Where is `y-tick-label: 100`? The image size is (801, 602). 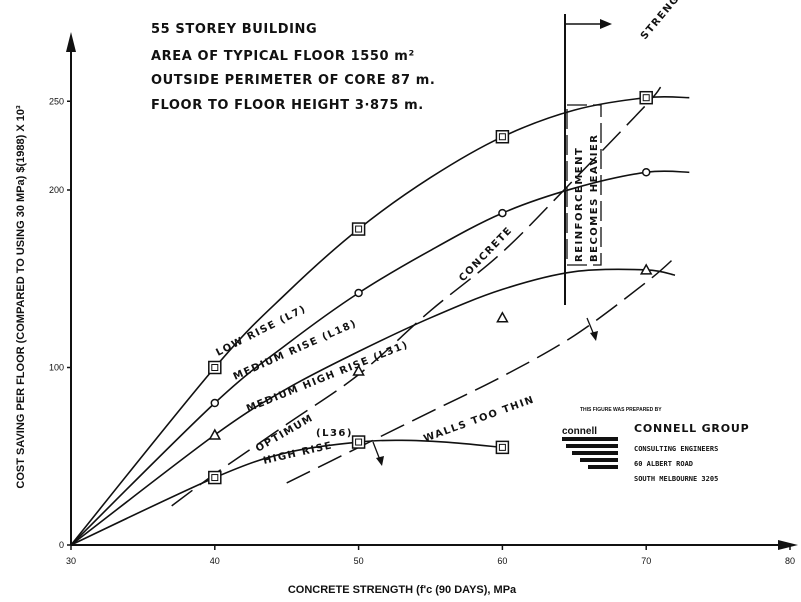 y-tick-label: 100 is located at coordinates (56, 368).